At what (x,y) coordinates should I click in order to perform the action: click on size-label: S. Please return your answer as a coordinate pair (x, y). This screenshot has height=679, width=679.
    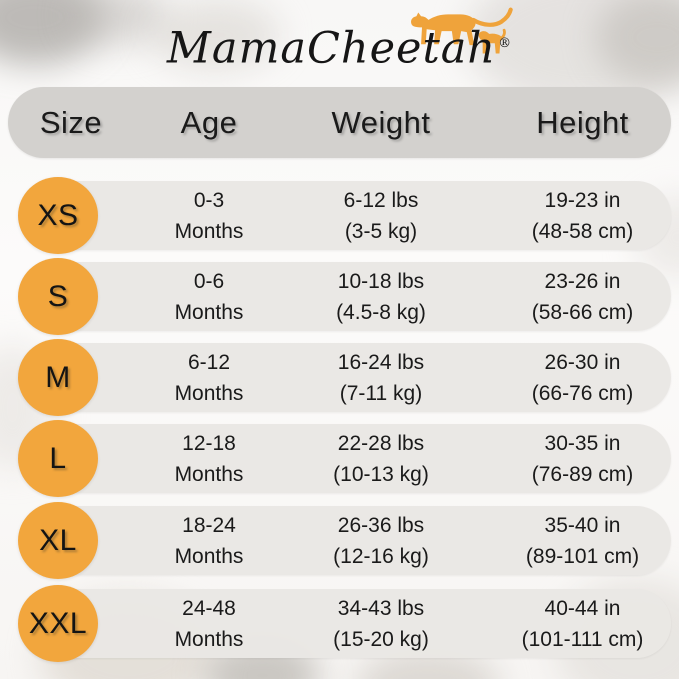
    Looking at the image, I should click on (58, 296).